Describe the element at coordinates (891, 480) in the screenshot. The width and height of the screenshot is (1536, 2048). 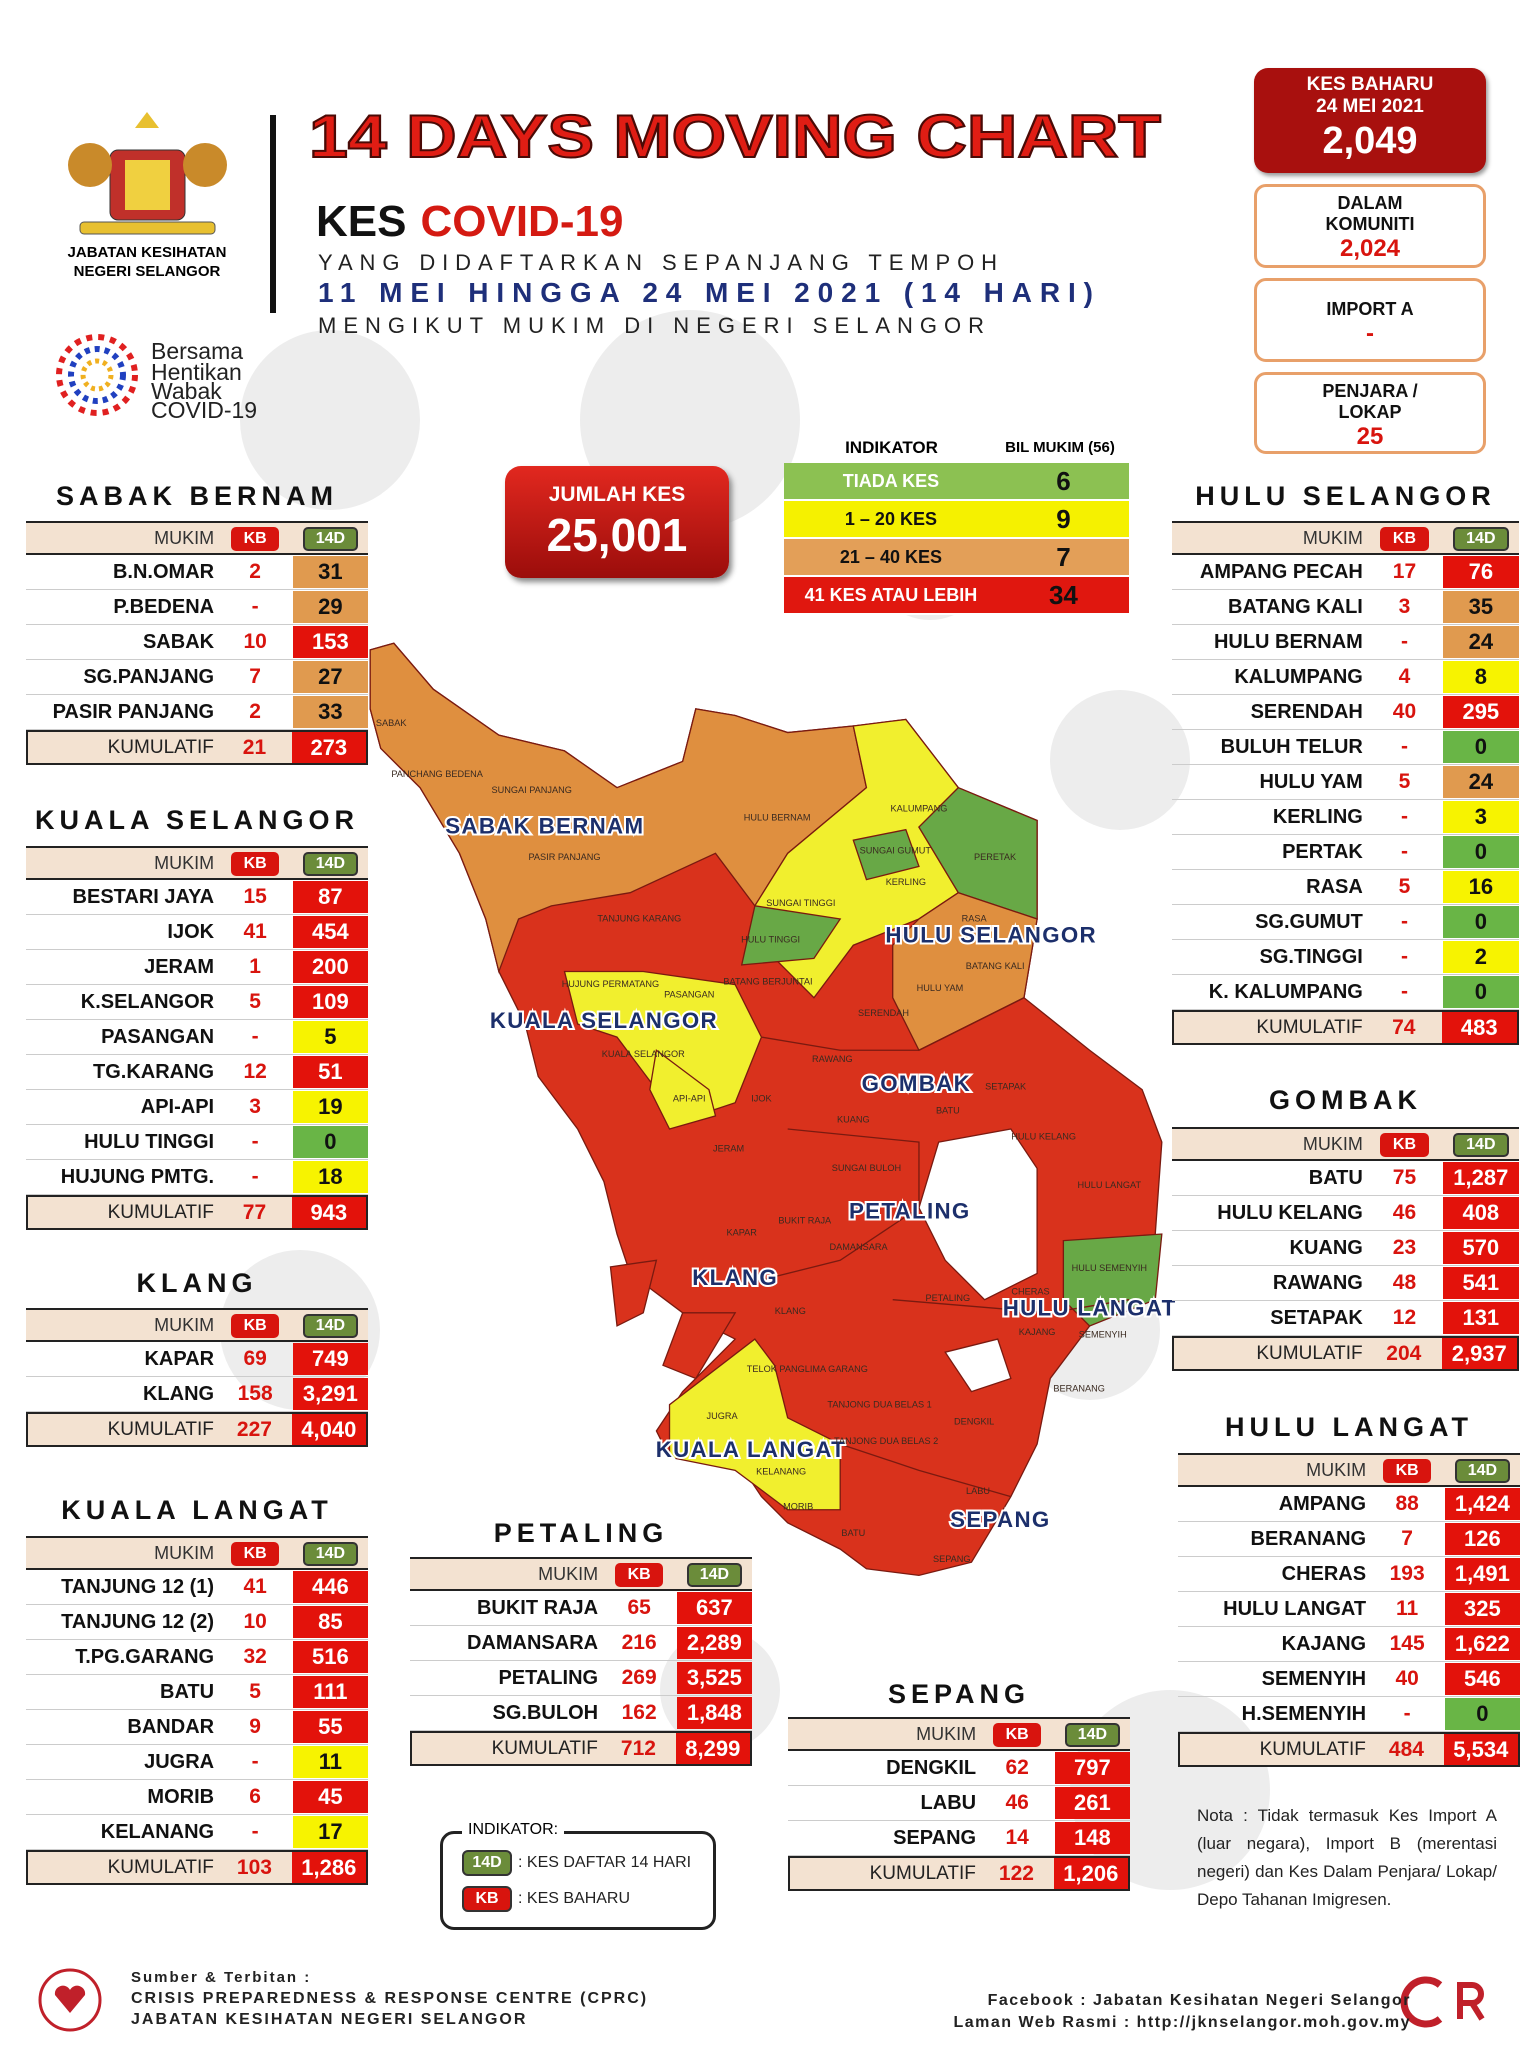
I see `indicator-label: TIADA KES` at that location.